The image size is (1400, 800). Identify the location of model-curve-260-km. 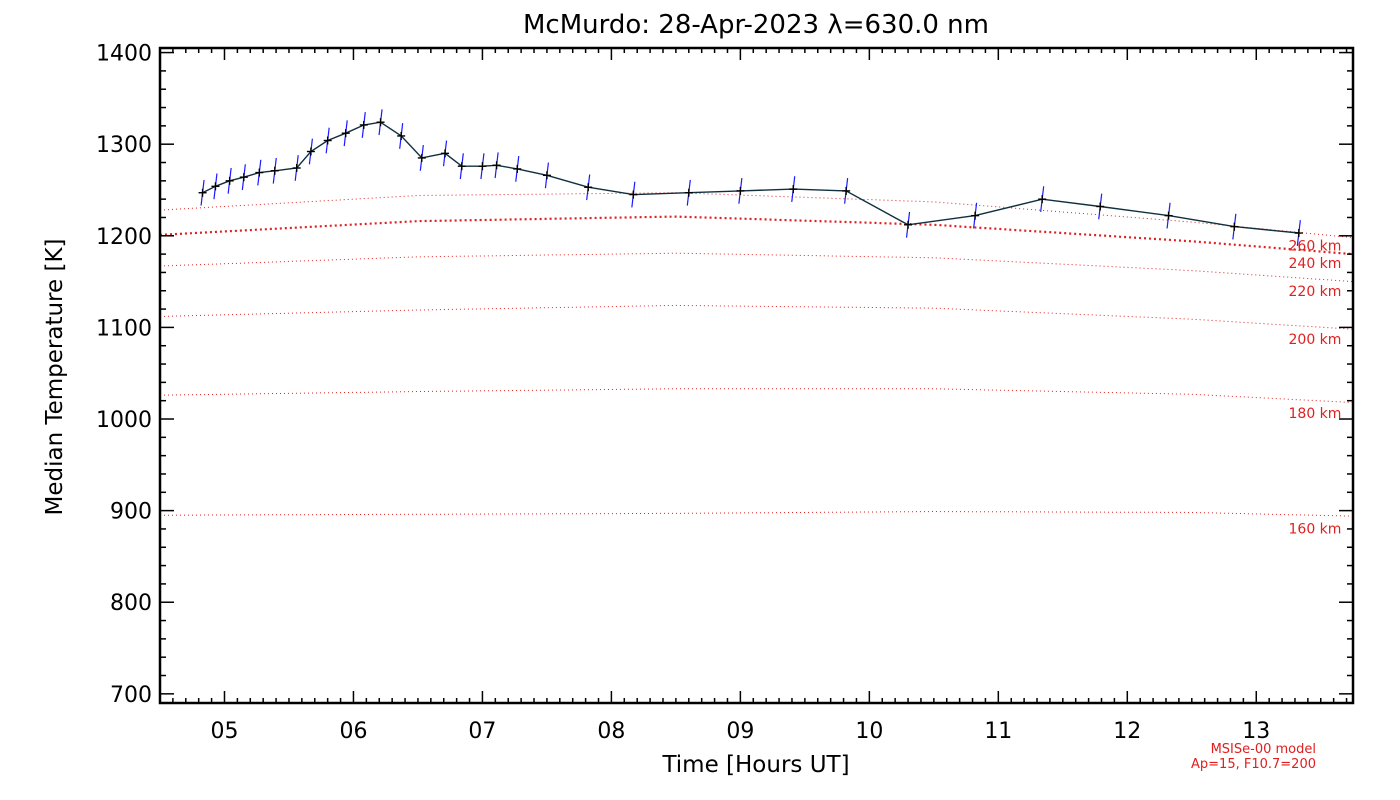
(756, 215).